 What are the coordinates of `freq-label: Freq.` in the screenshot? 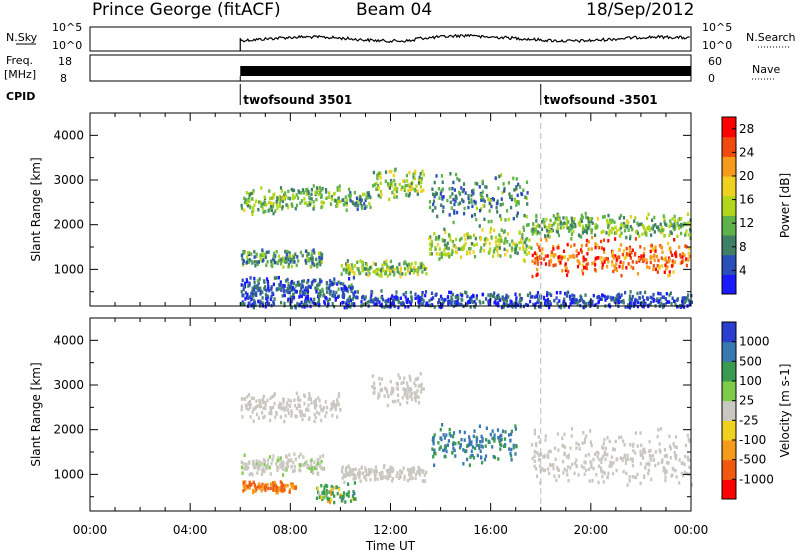 It's located at (19, 60).